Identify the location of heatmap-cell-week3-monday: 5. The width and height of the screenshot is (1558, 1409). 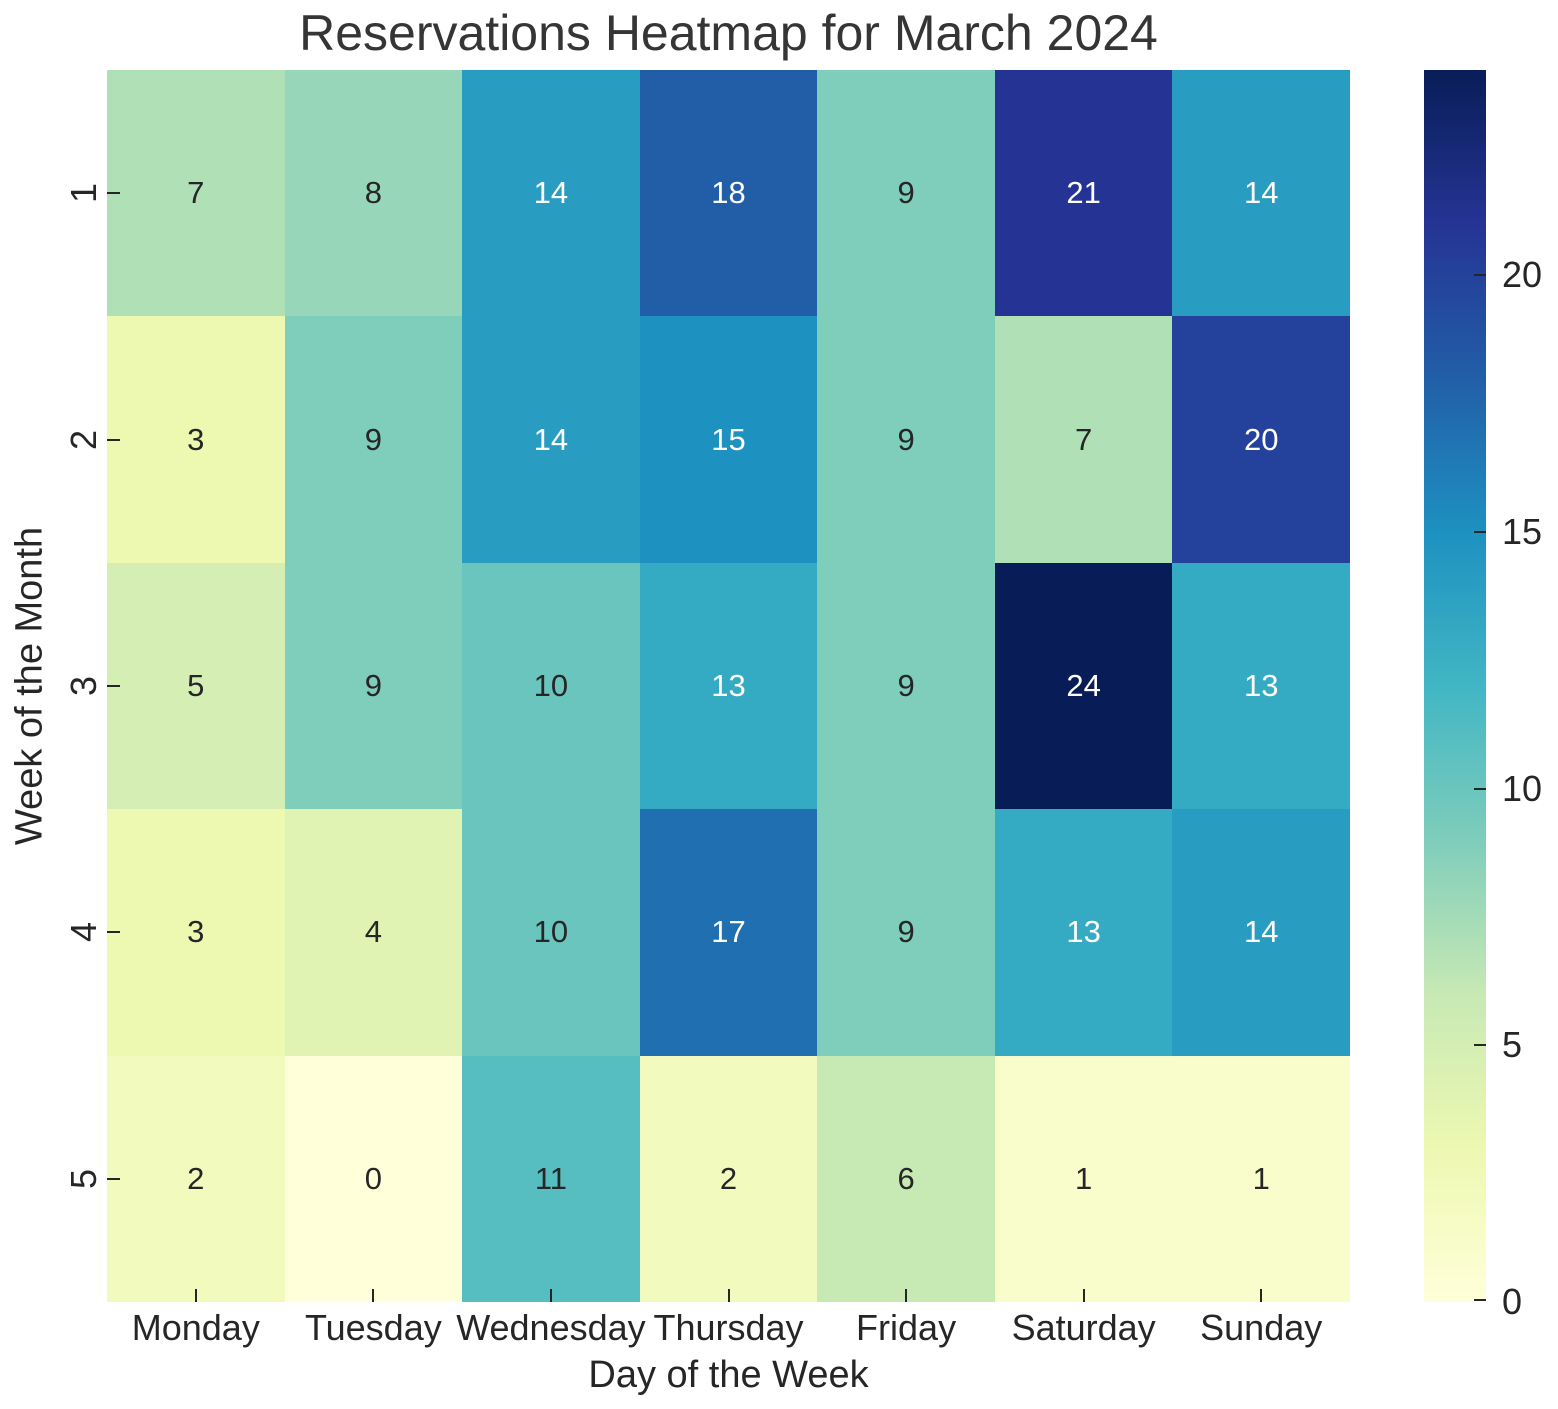
(196, 686).